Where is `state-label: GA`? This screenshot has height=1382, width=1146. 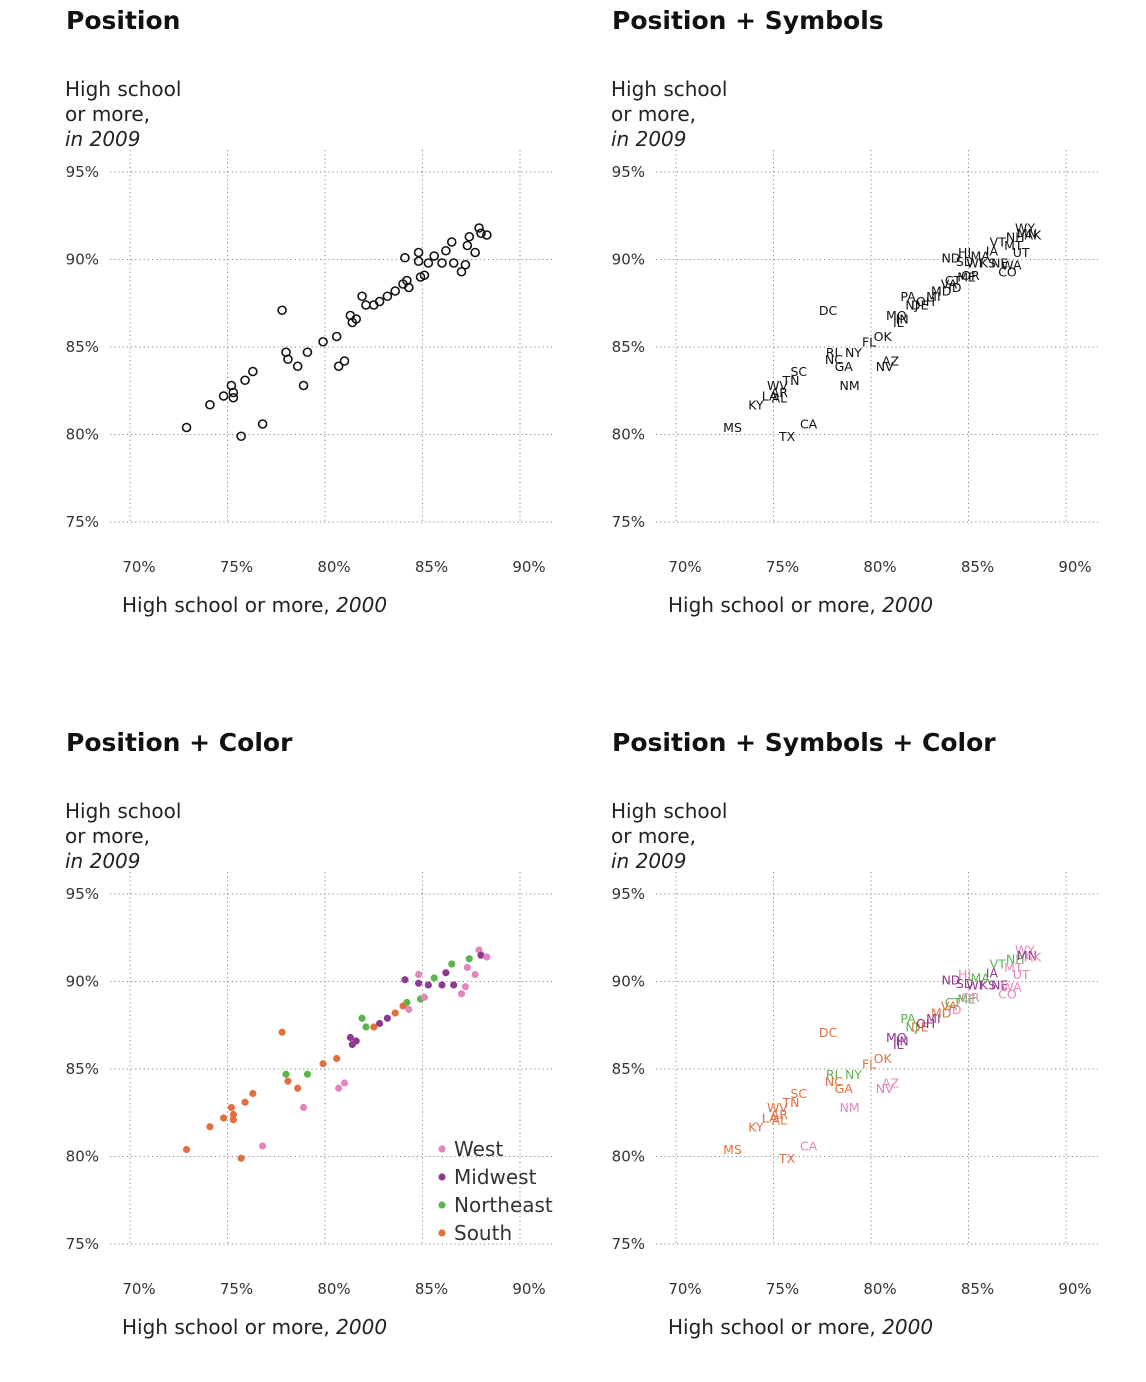
state-label: GA is located at coordinates (844, 366).